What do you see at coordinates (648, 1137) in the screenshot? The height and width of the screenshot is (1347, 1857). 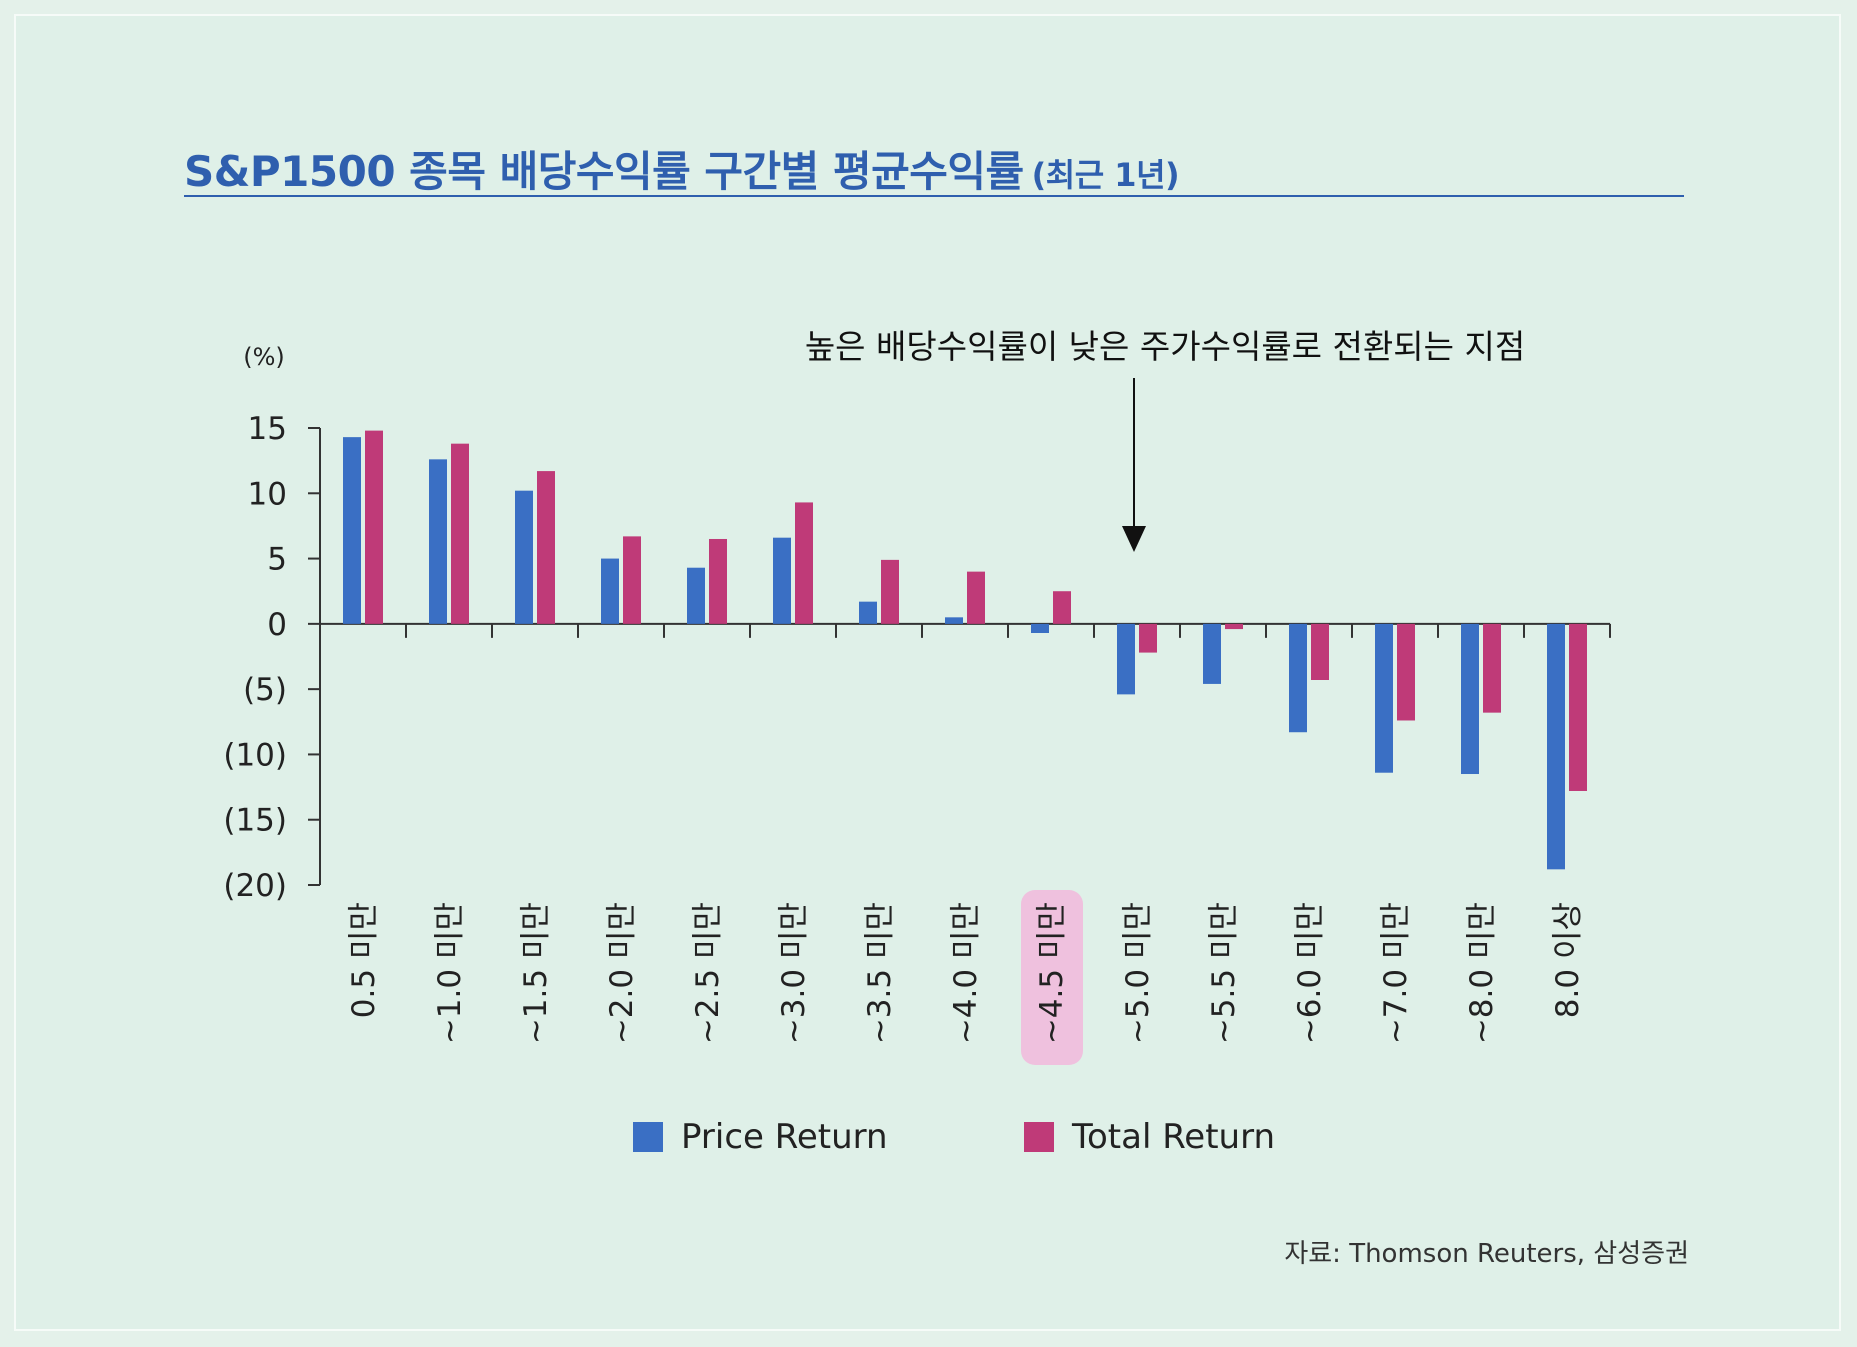 I see `legend-swatch-price` at bounding box center [648, 1137].